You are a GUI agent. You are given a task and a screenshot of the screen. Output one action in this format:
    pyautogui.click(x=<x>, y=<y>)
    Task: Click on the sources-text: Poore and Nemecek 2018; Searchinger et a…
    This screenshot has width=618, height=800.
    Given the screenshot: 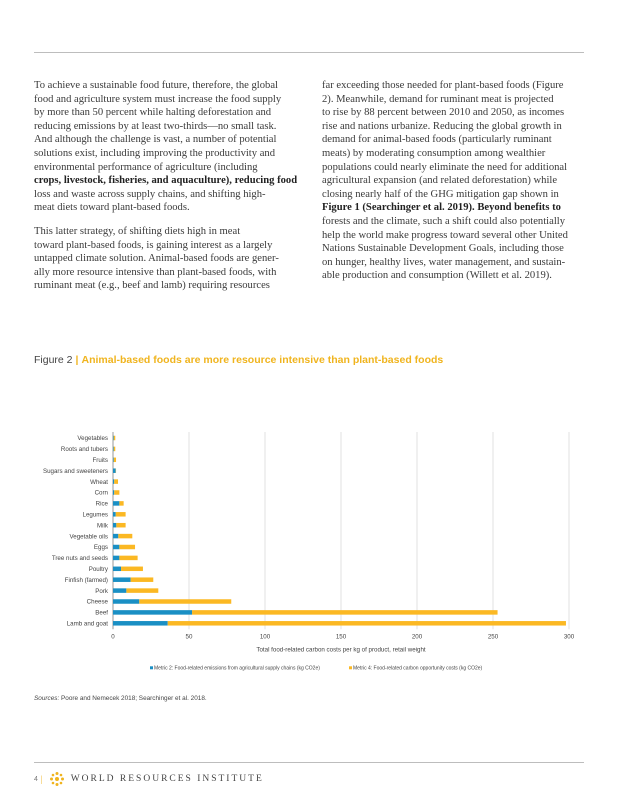 What is the action you would take?
    pyautogui.click(x=133, y=698)
    